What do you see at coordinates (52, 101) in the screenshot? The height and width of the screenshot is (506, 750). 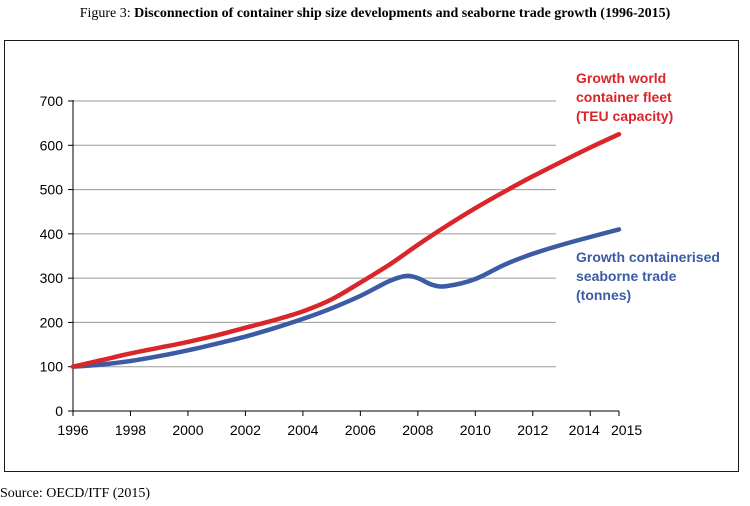 I see `y-tick-label-700: 700` at bounding box center [52, 101].